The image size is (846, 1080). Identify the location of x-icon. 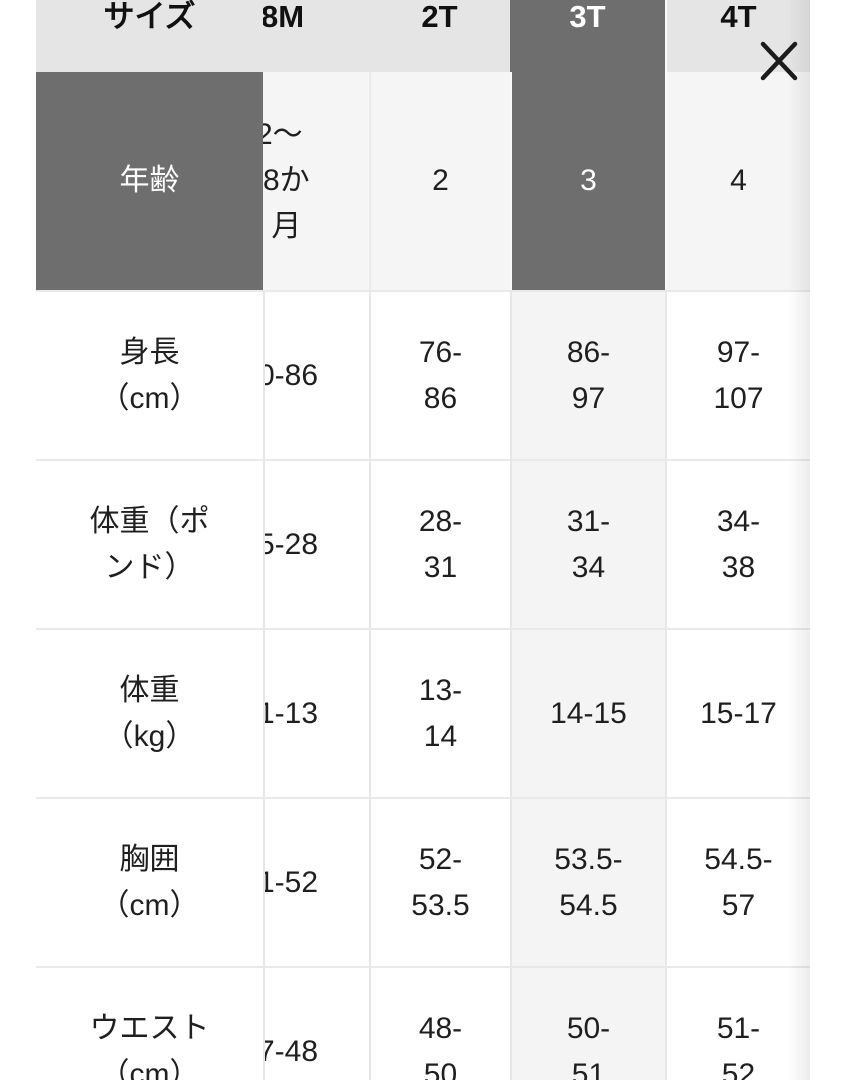
(779, 61).